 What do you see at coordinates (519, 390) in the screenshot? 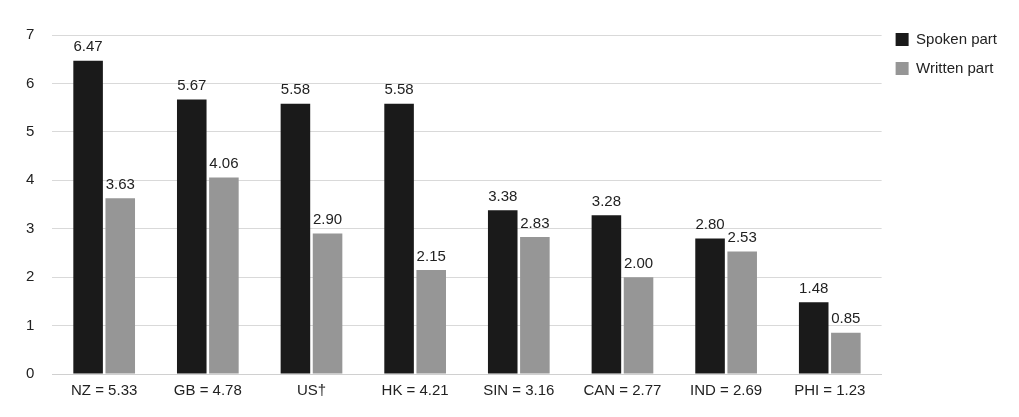
I see `x-tick-label: SIN = 3.16` at bounding box center [519, 390].